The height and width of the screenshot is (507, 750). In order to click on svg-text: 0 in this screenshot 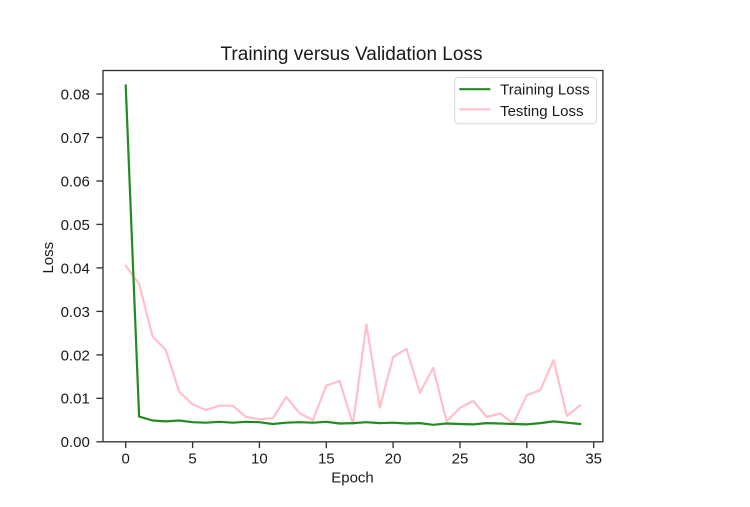, I will do `click(126, 458)`.